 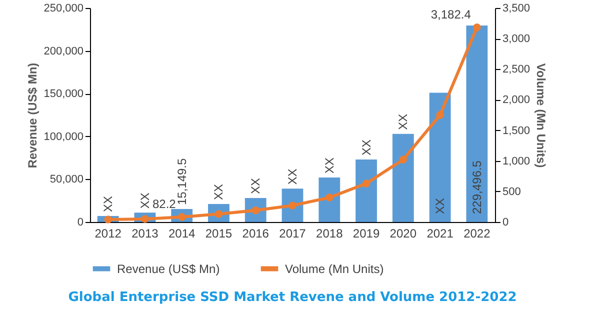 What do you see at coordinates (477, 187) in the screenshot?
I see `data-label: 229,496.5` at bounding box center [477, 187].